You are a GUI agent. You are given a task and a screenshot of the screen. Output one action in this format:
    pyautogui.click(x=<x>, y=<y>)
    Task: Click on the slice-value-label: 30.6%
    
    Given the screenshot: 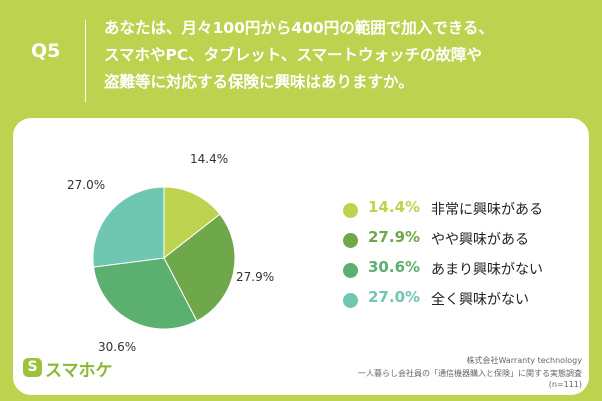 What is the action you would take?
    pyautogui.click(x=117, y=347)
    